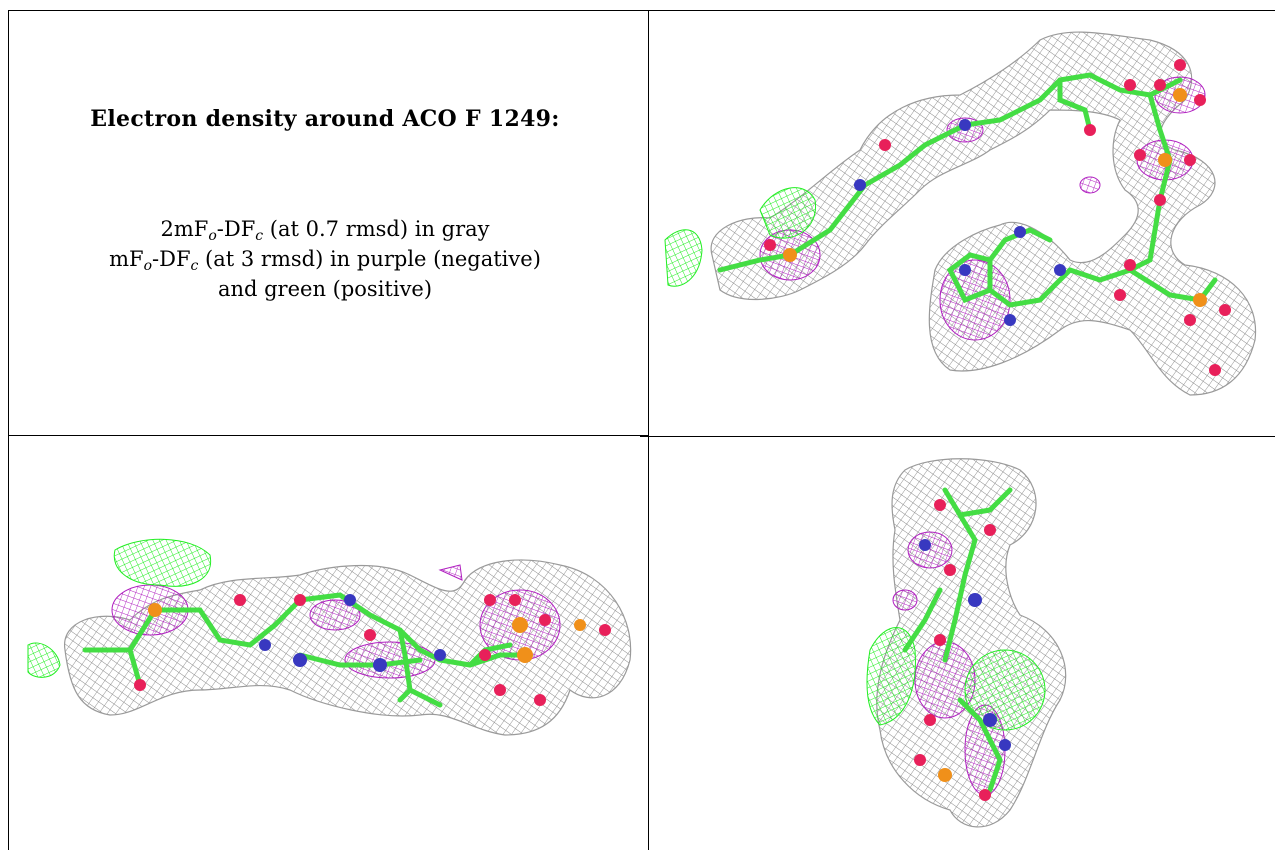 This screenshot has width=1275, height=850. Describe the element at coordinates (325, 260) in the screenshot. I see `legend-line-2: mFo-DFc (at 3 rmsd) in purple (negative)` at that location.